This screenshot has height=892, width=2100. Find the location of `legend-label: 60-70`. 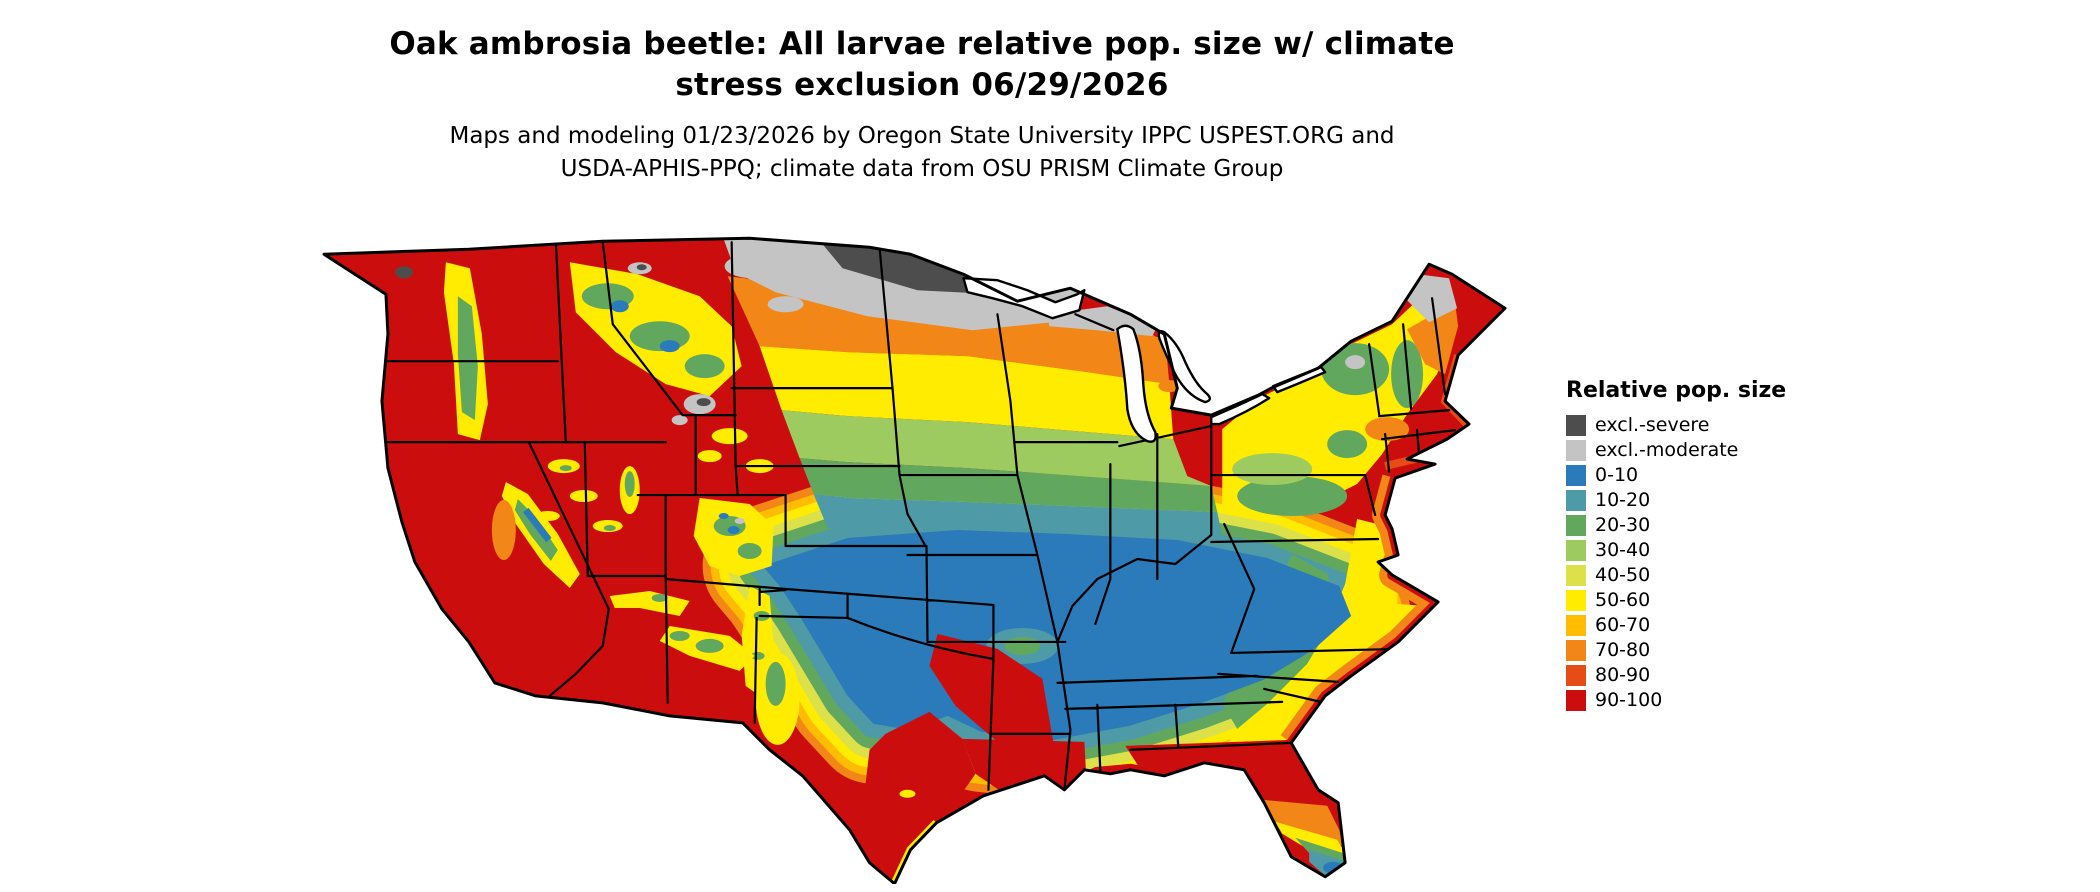

legend-label: 60-70 is located at coordinates (1623, 625).